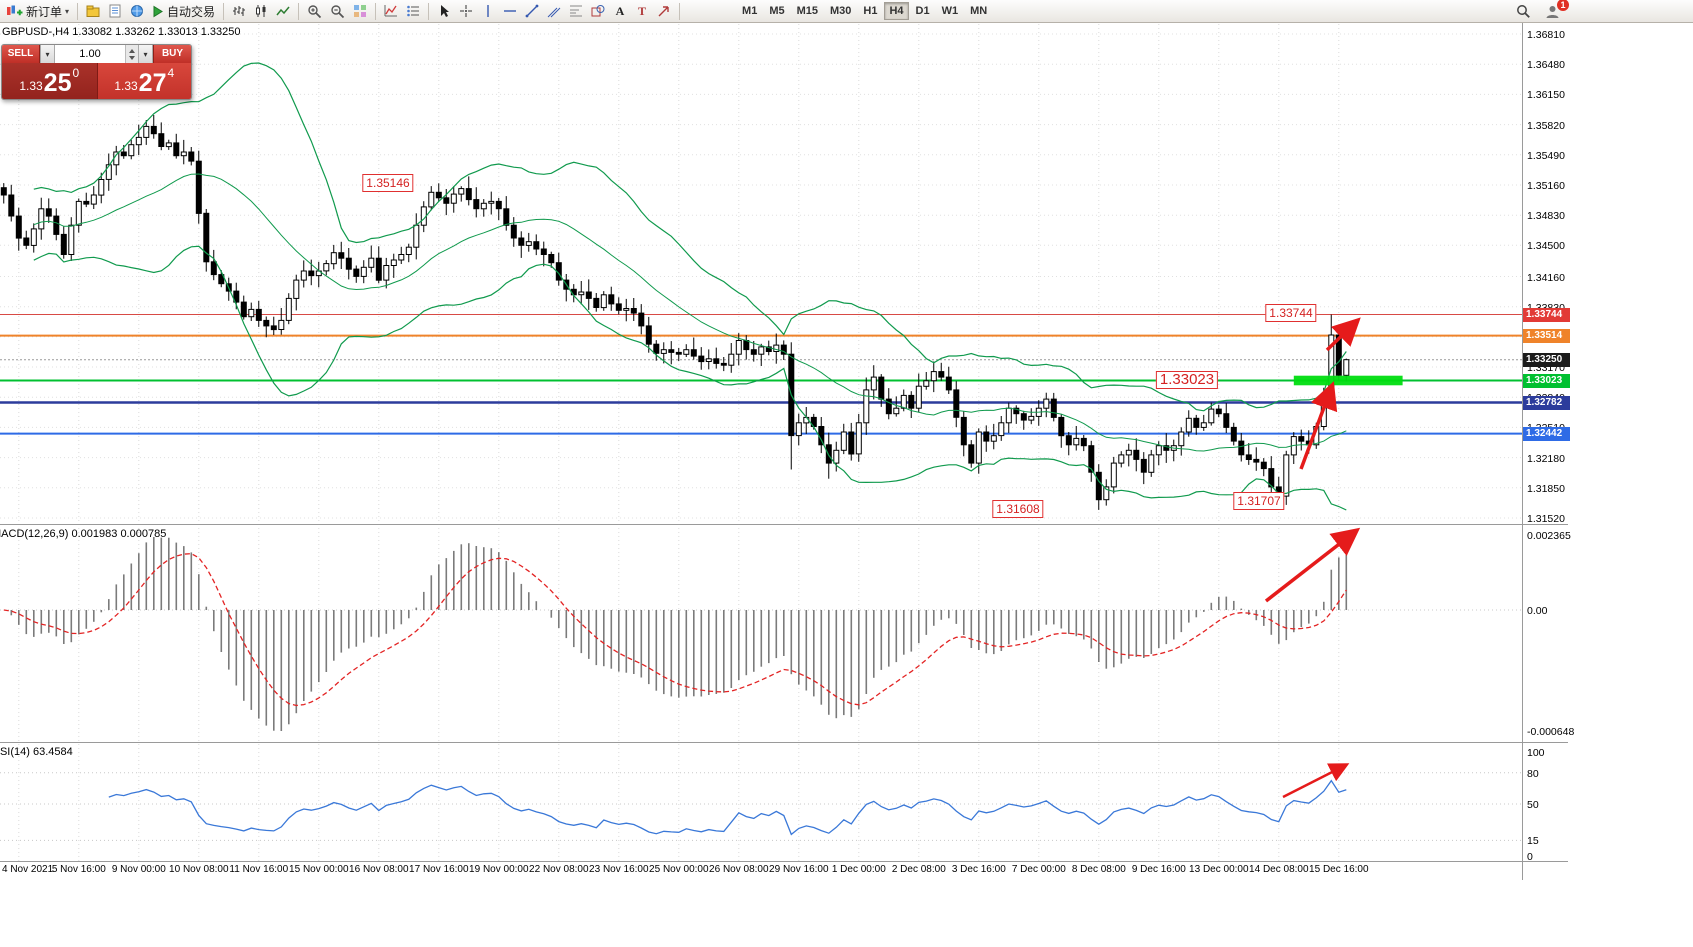 This screenshot has height=947, width=1693. Describe the element at coordinates (664, 11) in the screenshot. I see `arrow-tools-icon` at that location.